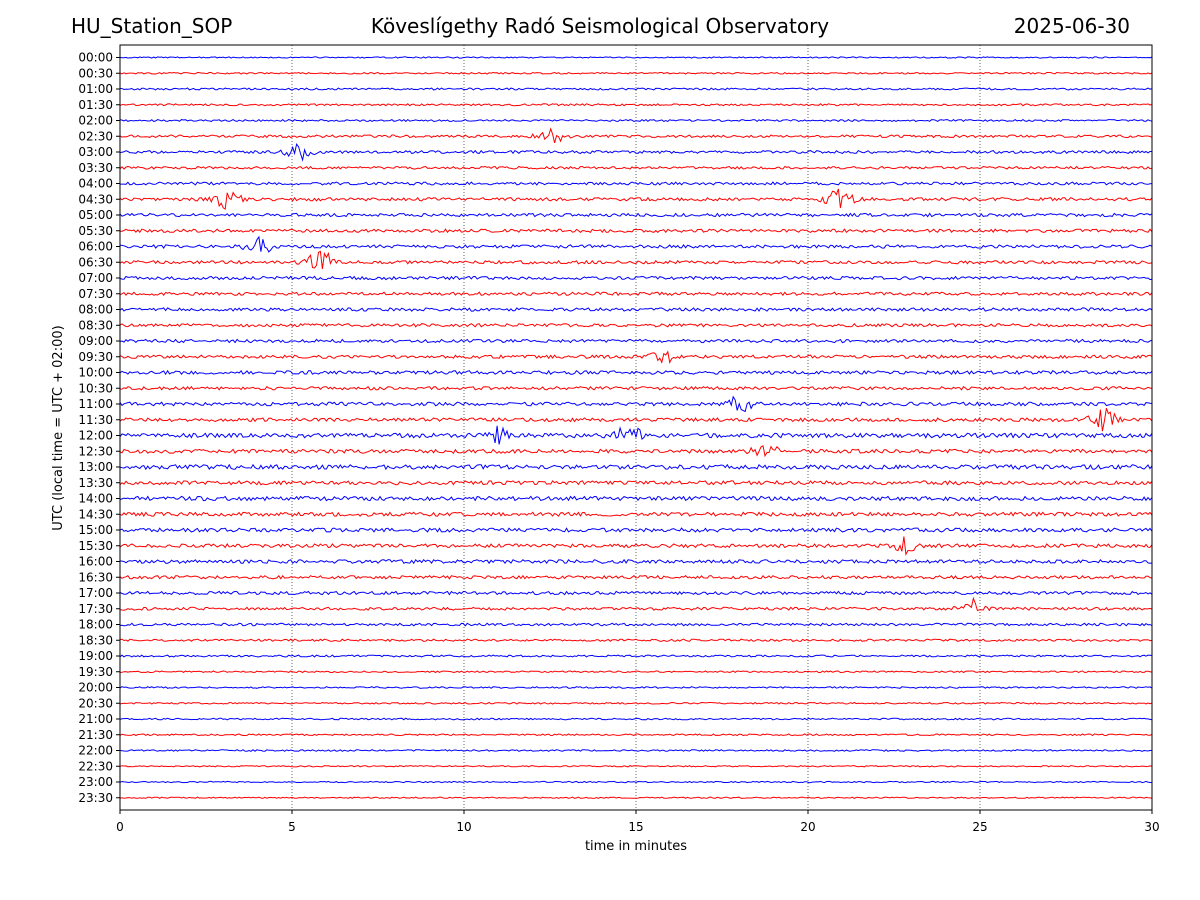  What do you see at coordinates (95, 625) in the screenshot?
I see `y-tick-label: 18:00` at bounding box center [95, 625].